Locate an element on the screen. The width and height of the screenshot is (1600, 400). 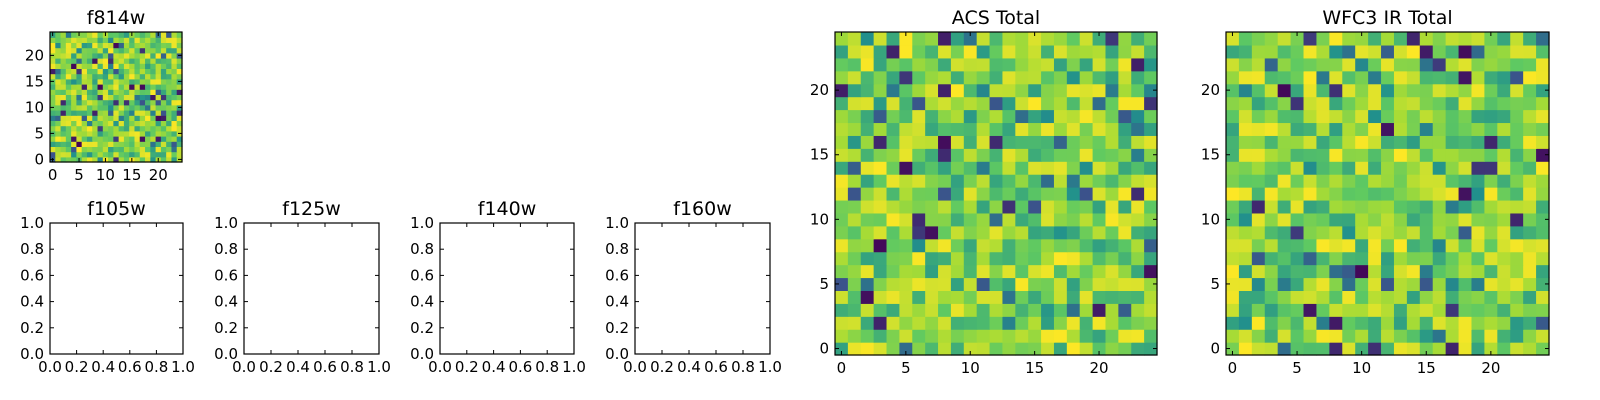
y-tick-label: 1.0 is located at coordinates (32, 223).